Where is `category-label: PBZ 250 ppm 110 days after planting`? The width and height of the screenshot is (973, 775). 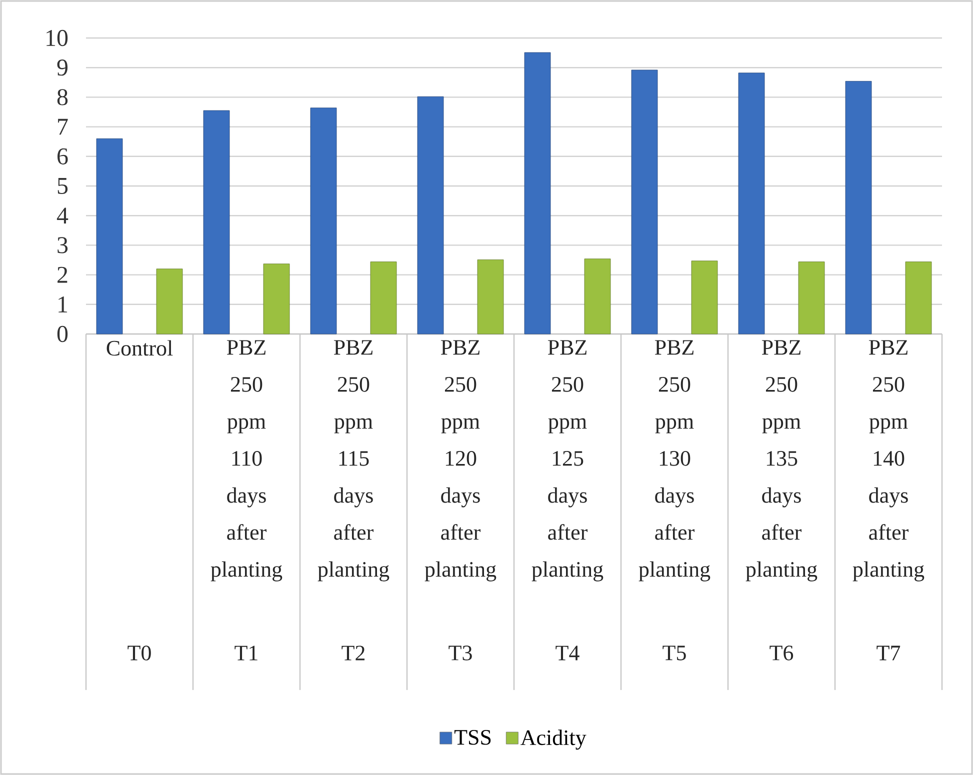 category-label: PBZ 250 ppm 110 days after planting is located at coordinates (246, 461).